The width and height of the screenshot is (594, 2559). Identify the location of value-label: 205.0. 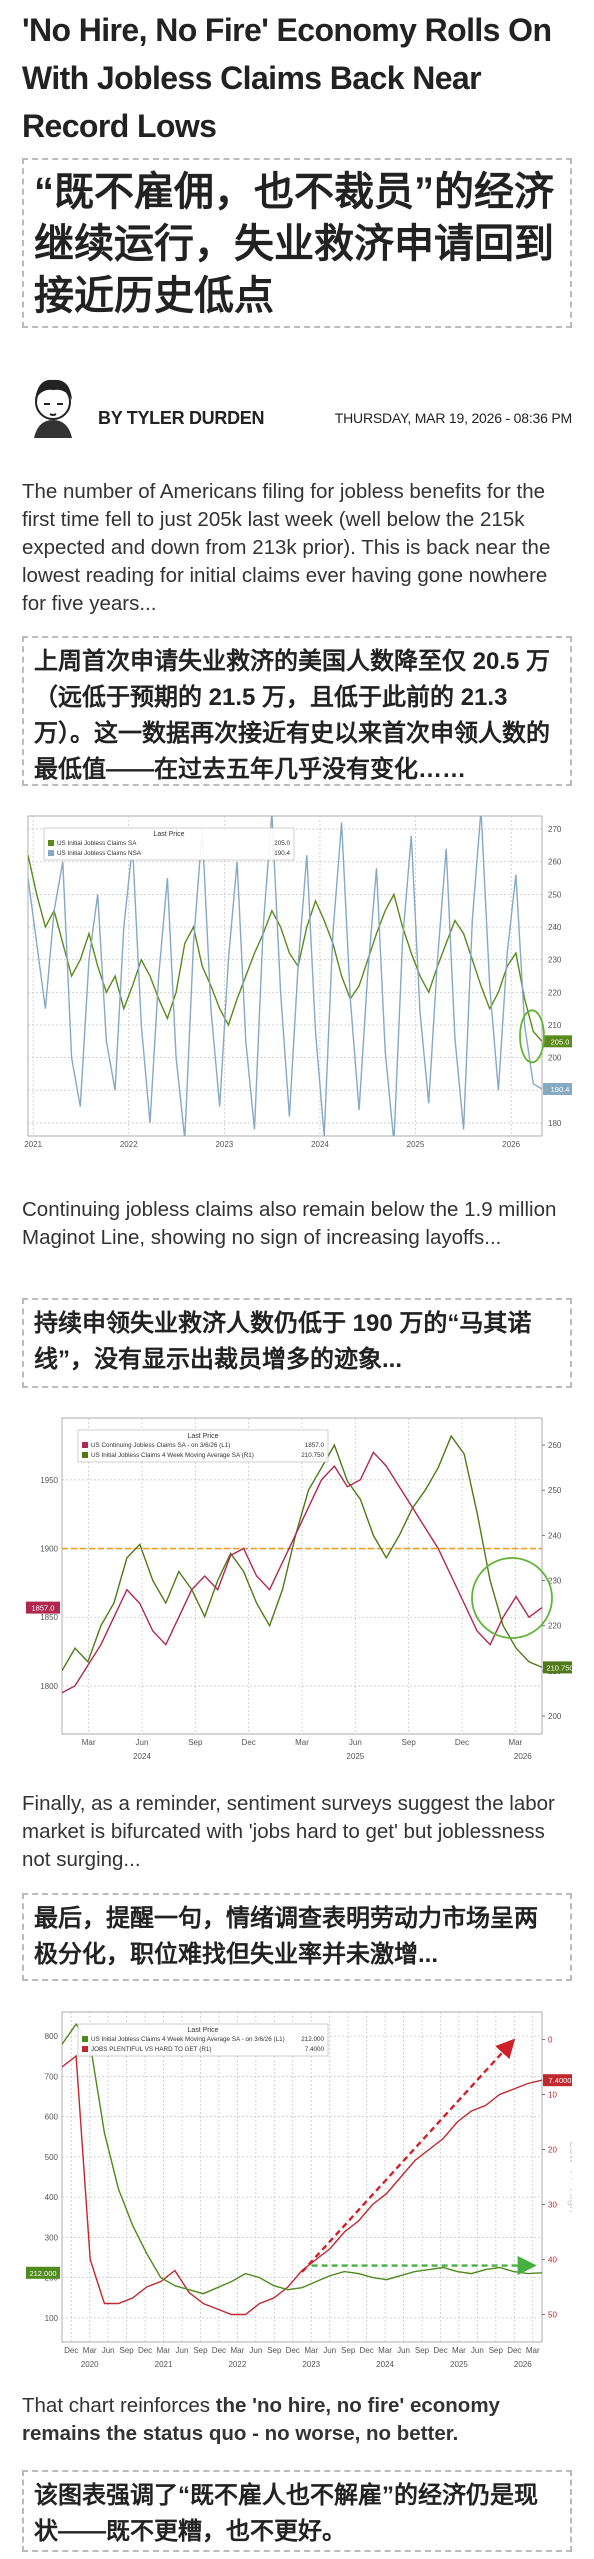
(560, 1041).